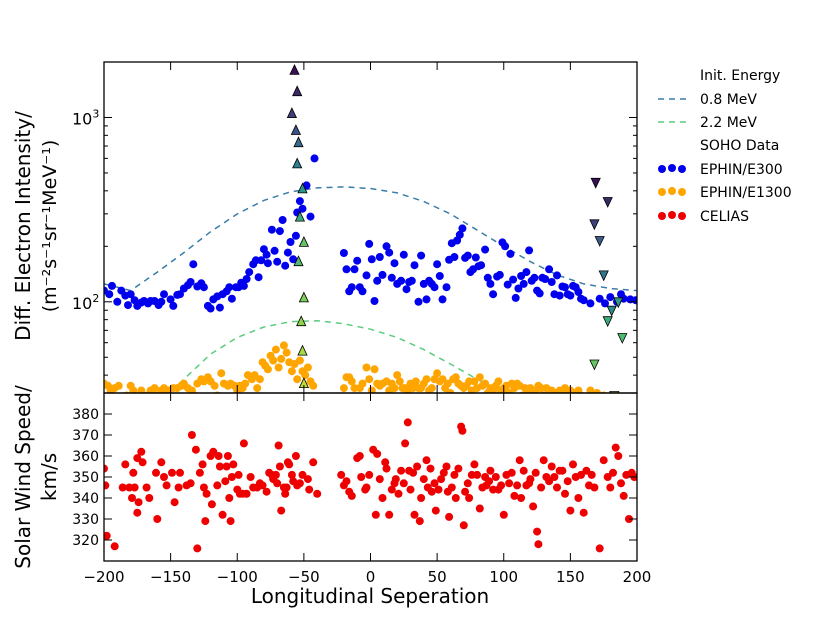  I want to click on legend-label-2-2-mev: 2.2 MeV, so click(728, 123).